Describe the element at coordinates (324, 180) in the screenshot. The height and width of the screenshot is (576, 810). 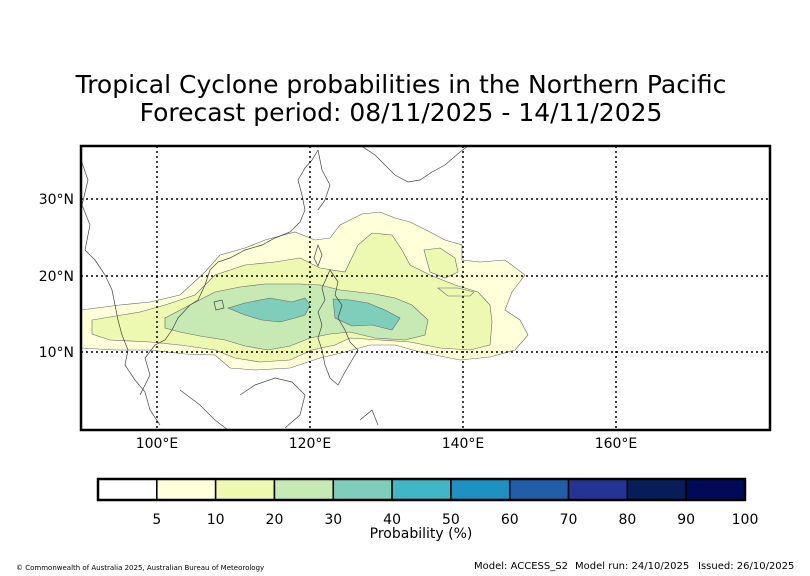
I see `coastline-korea` at that location.